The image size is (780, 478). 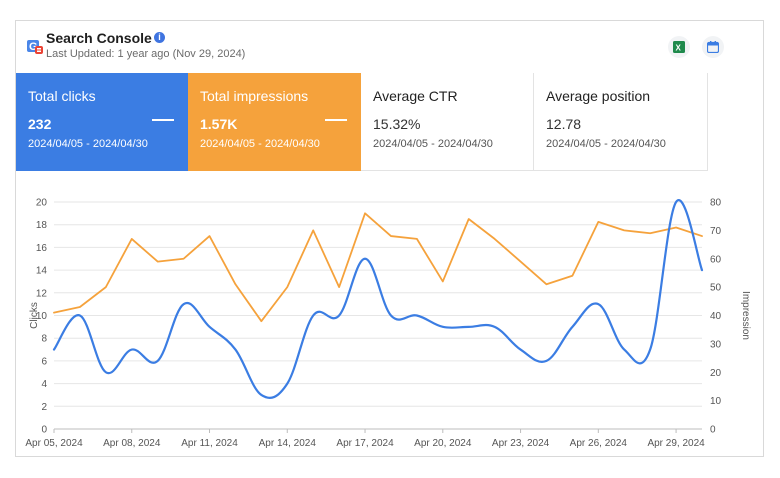 What do you see at coordinates (716, 316) in the screenshot?
I see `y-right-tick-label: 40` at bounding box center [716, 316].